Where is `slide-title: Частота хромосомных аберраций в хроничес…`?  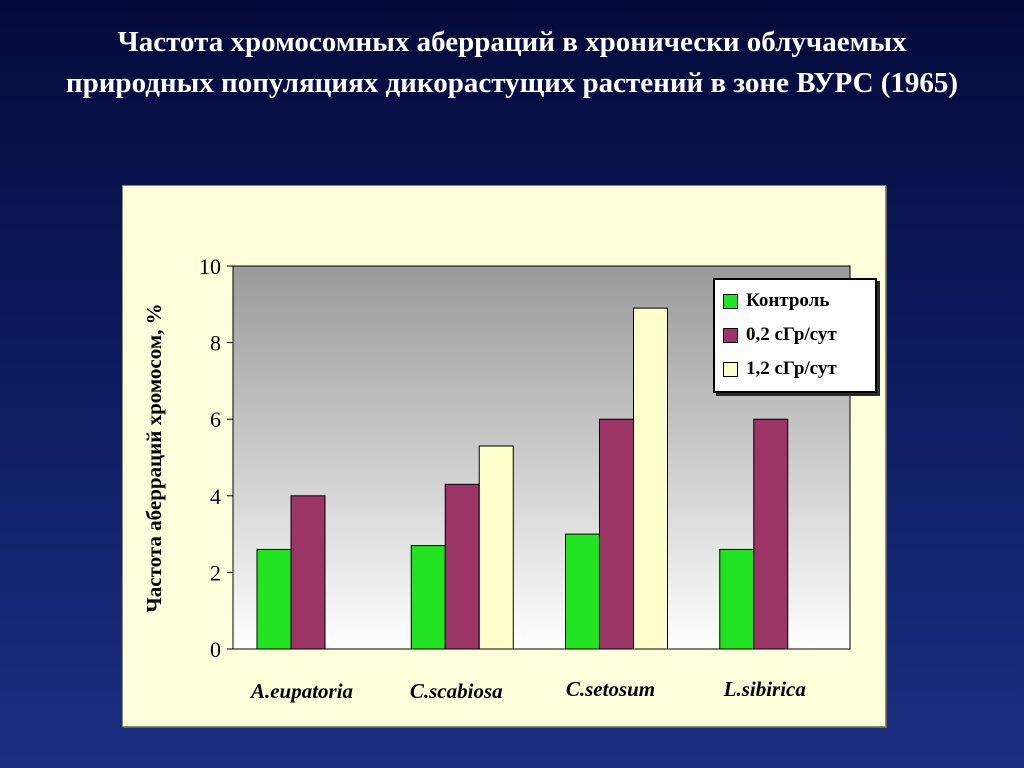
slide-title: Частота хромосомных аберраций в хроничес… is located at coordinates (512, 62).